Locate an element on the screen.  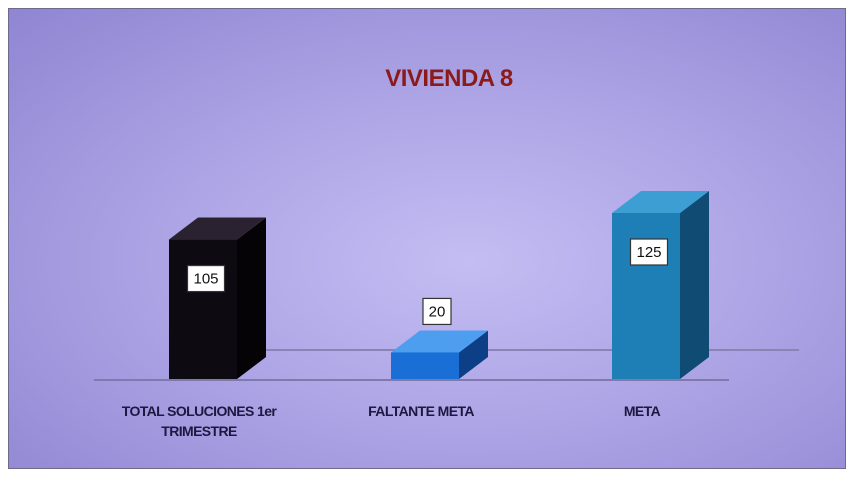
category-label: TOTAL SOLUCIONES 1er is located at coordinates (200, 411).